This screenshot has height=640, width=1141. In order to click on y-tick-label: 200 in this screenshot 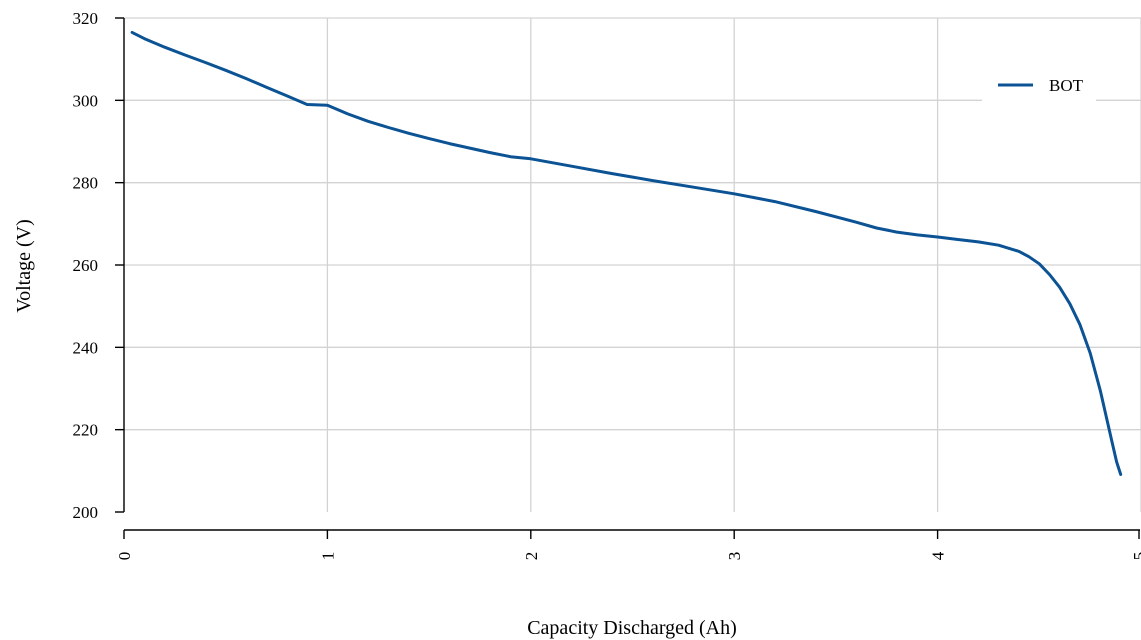, I will do `click(86, 512)`.